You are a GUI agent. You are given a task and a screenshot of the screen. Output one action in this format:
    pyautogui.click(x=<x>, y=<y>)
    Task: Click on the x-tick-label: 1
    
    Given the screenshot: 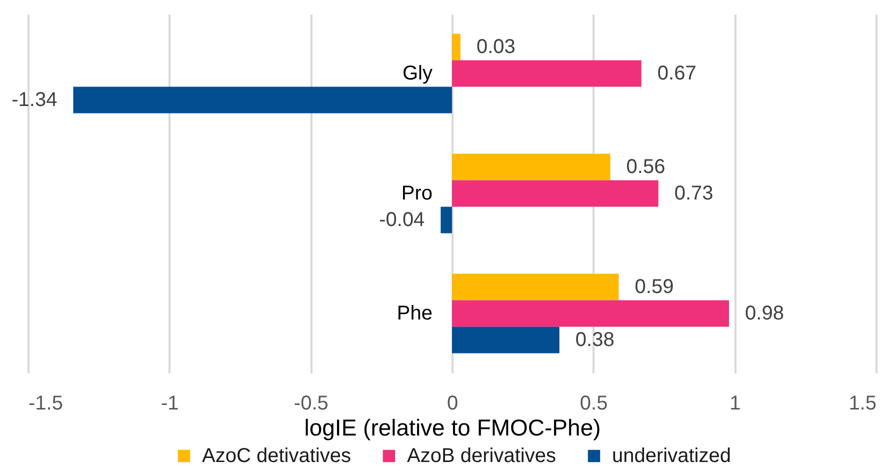 What is the action you would take?
    pyautogui.click(x=735, y=403)
    